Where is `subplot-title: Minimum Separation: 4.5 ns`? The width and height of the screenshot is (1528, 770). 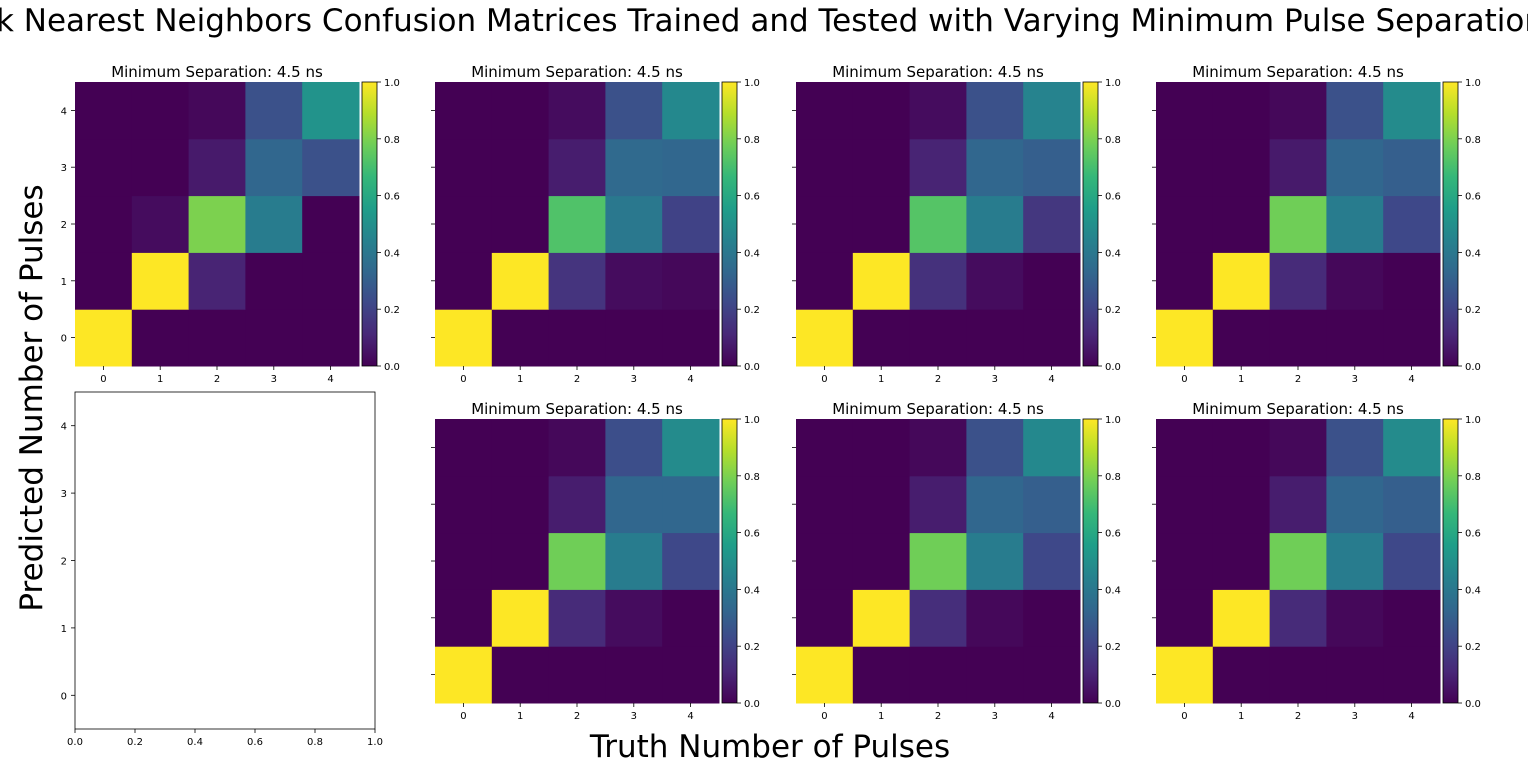 subplot-title: Minimum Separation: 4.5 ns is located at coordinates (1298, 72).